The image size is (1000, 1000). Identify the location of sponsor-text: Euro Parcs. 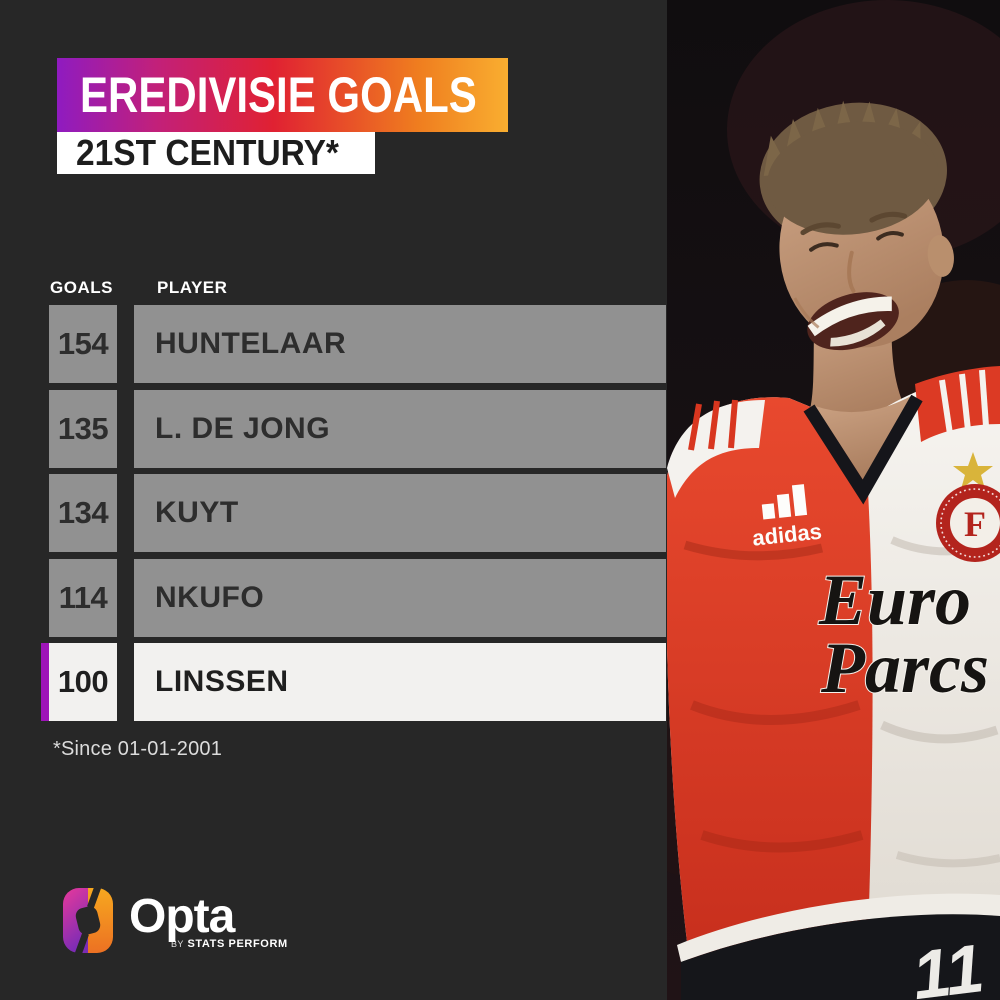
(903, 634).